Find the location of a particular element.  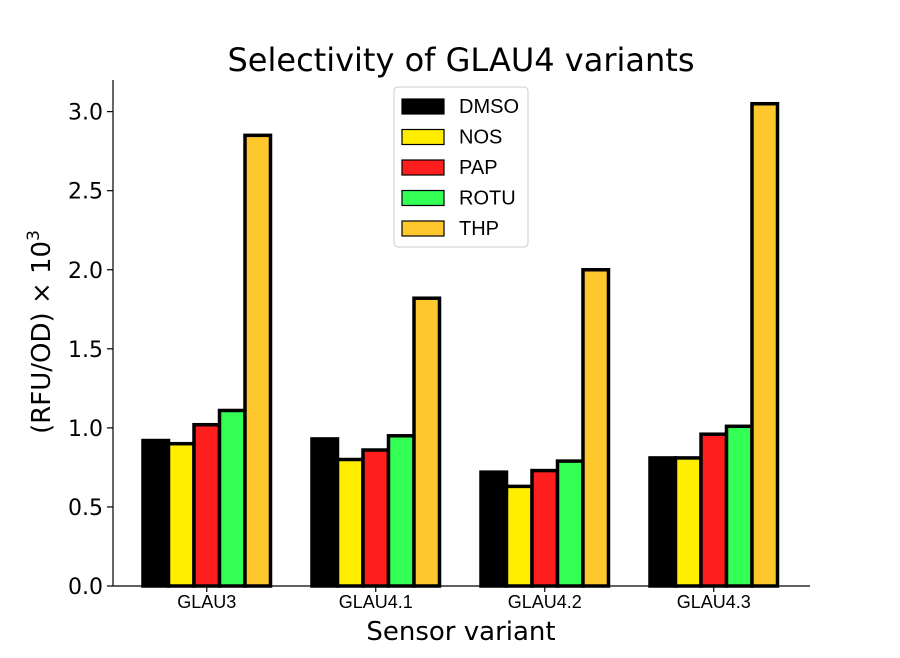

legend: DMSO NOS PAP ROTU THP is located at coordinates (461, 167).